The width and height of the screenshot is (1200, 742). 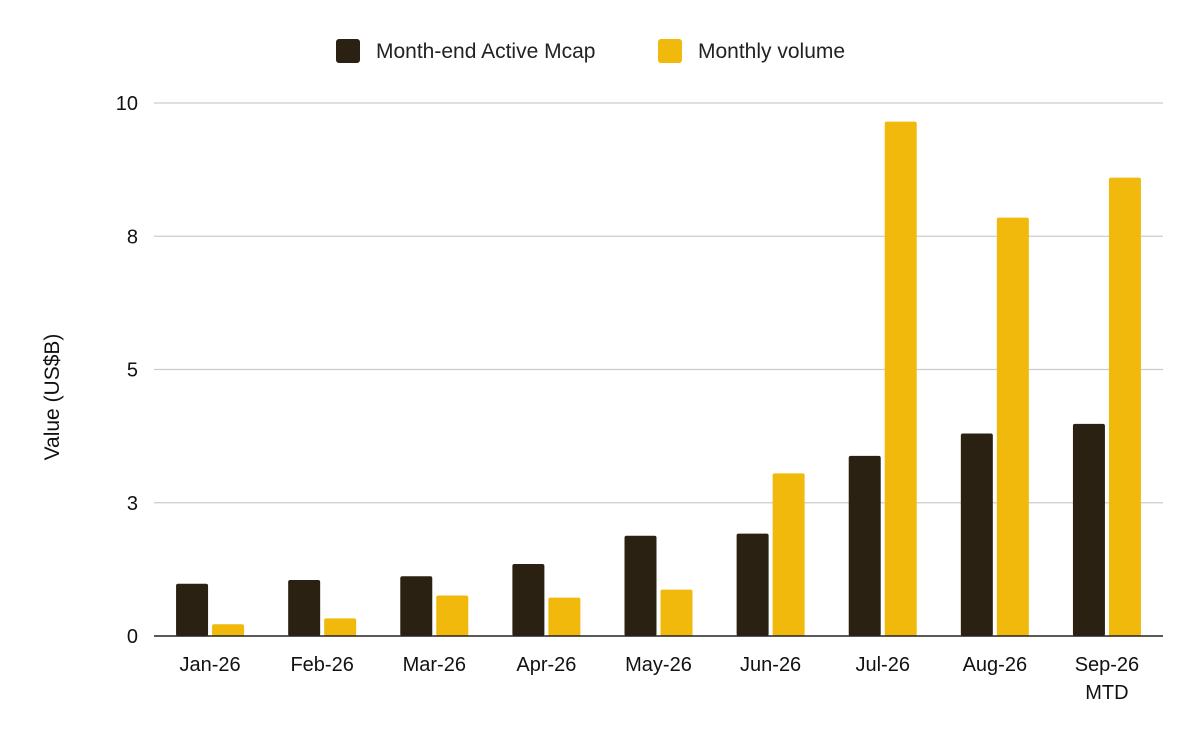 I want to click on y-axis-tick-labels: 0 3 5 8 10, so click(x=127, y=370).